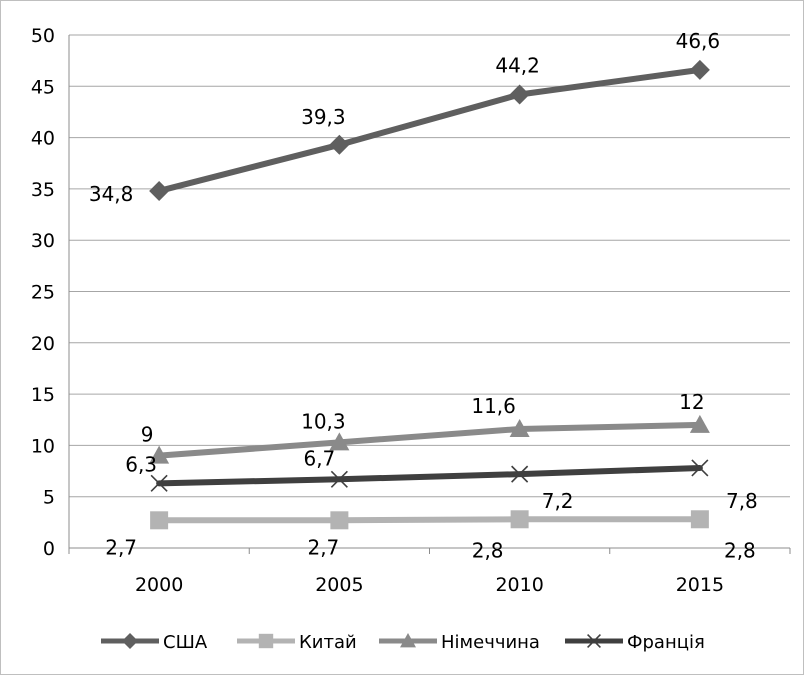  Describe the element at coordinates (698, 41) in the screenshot. I see `data-label: 46,6` at that location.